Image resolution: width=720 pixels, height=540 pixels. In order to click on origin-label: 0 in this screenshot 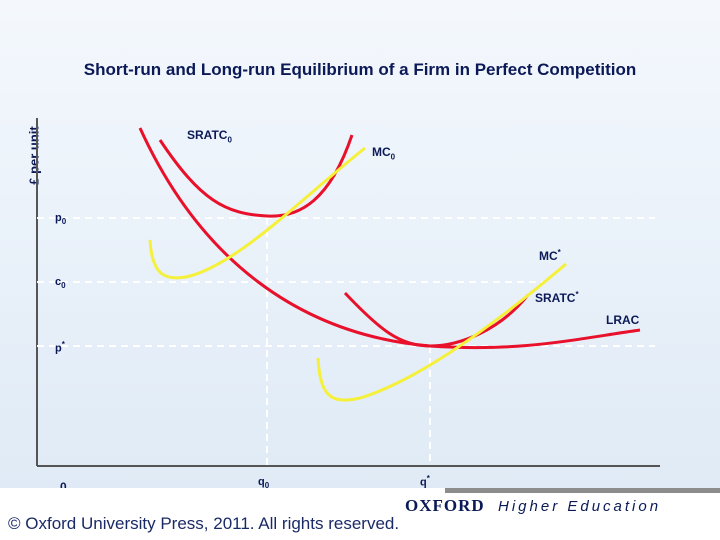, I will do `click(63, 487)`.